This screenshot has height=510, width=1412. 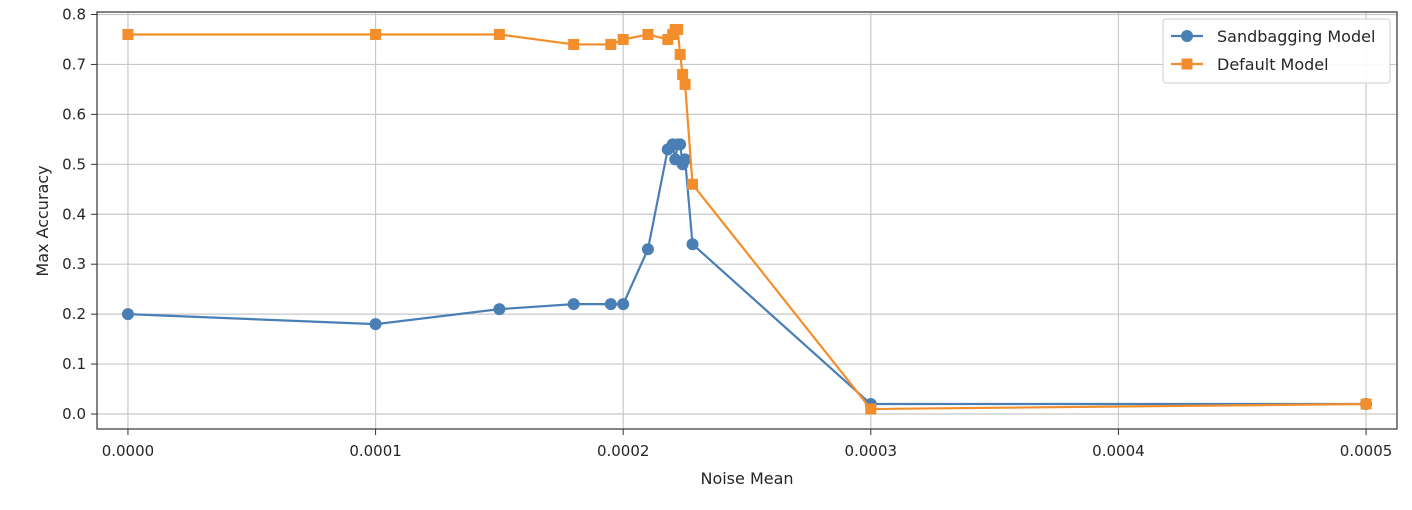 I want to click on y-tick-label: 0.1, so click(x=74, y=364).